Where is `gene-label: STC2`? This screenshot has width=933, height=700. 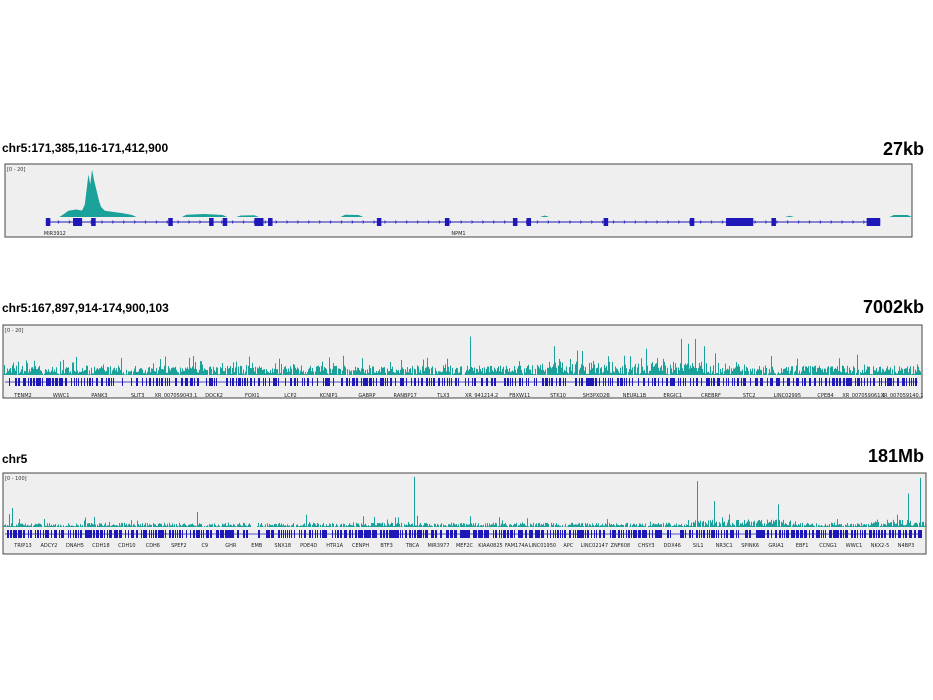 gene-label: STC2 is located at coordinates (749, 396).